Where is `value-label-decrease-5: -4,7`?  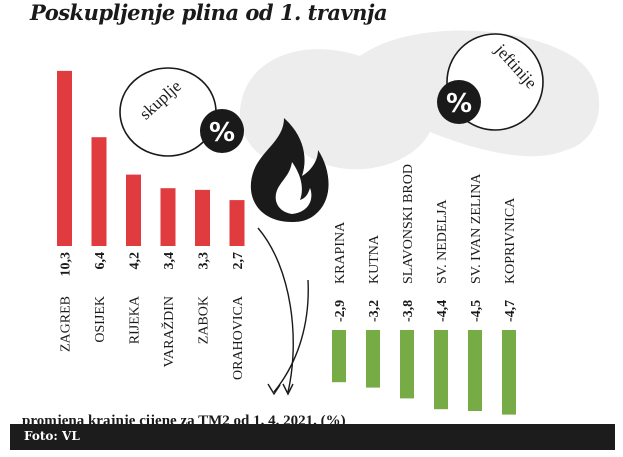
value-label-decrease-5: -4,7 is located at coordinates (510, 311).